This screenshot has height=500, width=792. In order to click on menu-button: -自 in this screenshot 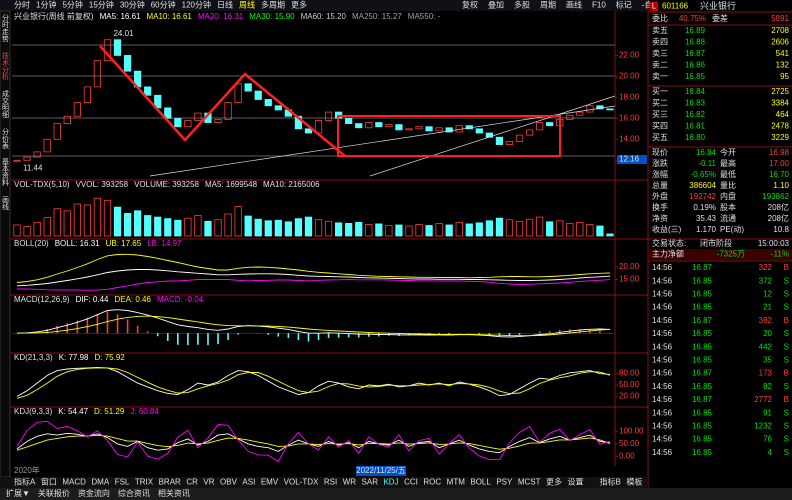, I will do `click(647, 5)`.